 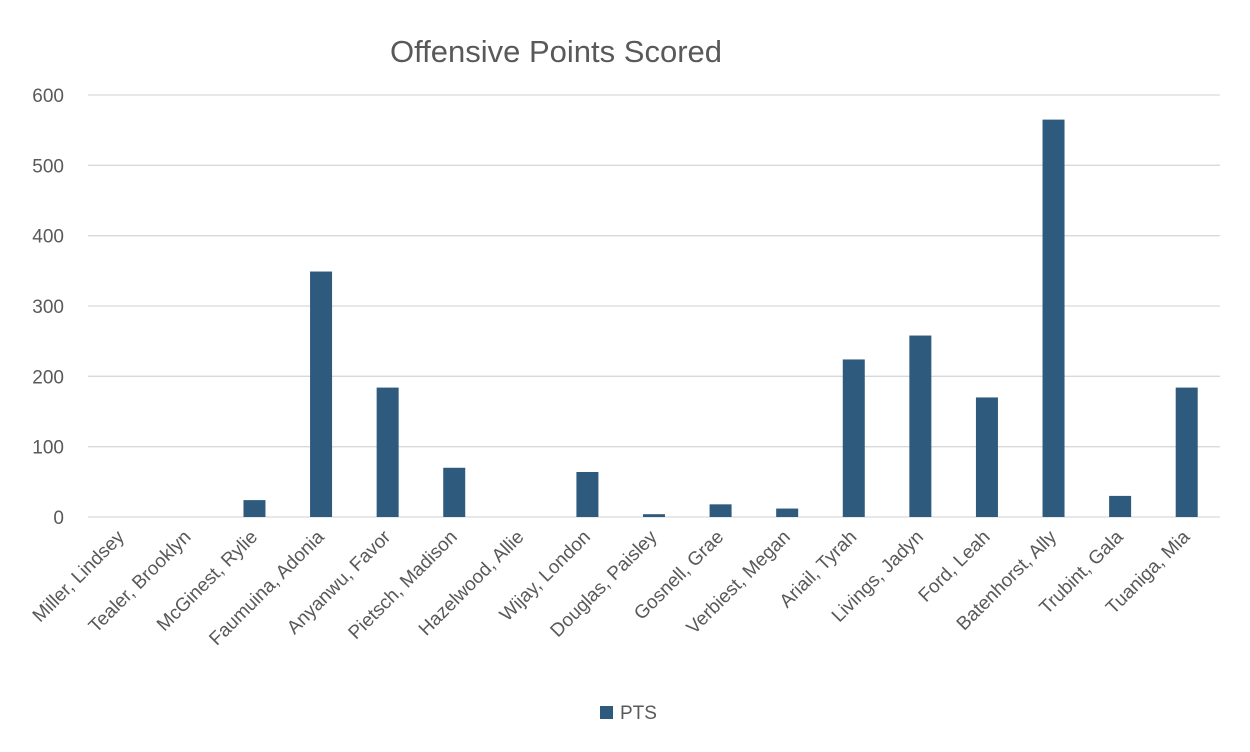 What do you see at coordinates (556, 51) in the screenshot?
I see `chart-title: Offensive Points Scored` at bounding box center [556, 51].